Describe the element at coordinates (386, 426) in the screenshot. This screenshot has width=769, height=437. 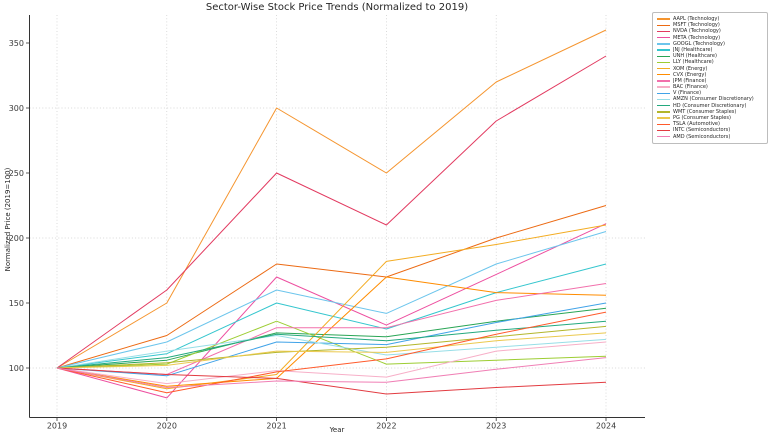
I see `x-tick-label: 2022` at that location.